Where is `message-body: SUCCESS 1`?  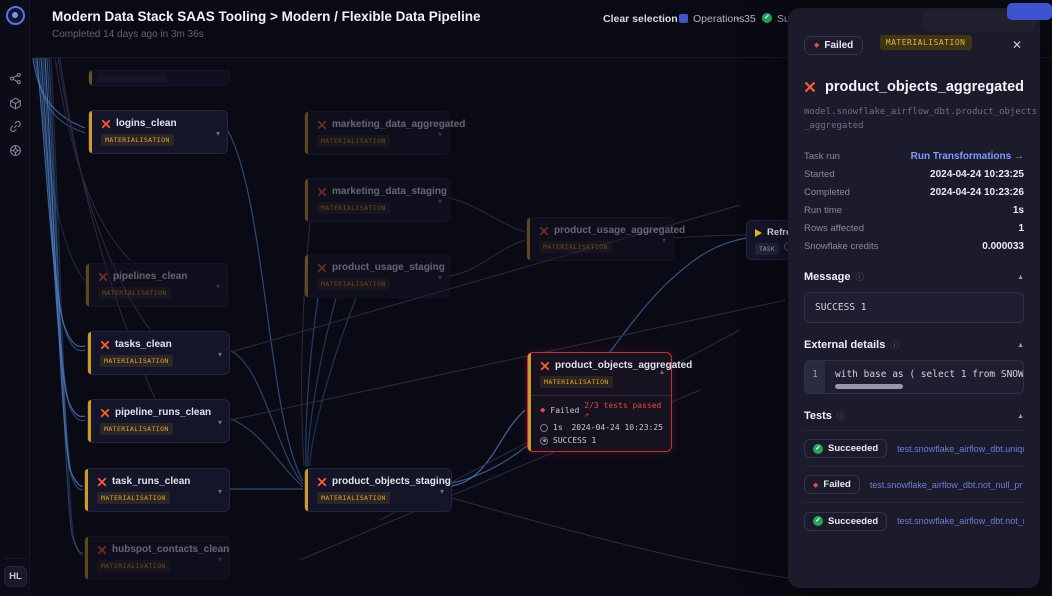
message-body: SUCCESS 1 is located at coordinates (914, 308).